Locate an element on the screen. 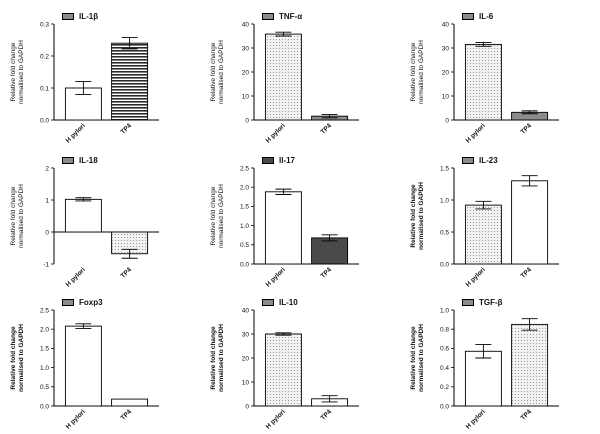  y-tick-label: 0.5 is located at coordinates (44, 387).